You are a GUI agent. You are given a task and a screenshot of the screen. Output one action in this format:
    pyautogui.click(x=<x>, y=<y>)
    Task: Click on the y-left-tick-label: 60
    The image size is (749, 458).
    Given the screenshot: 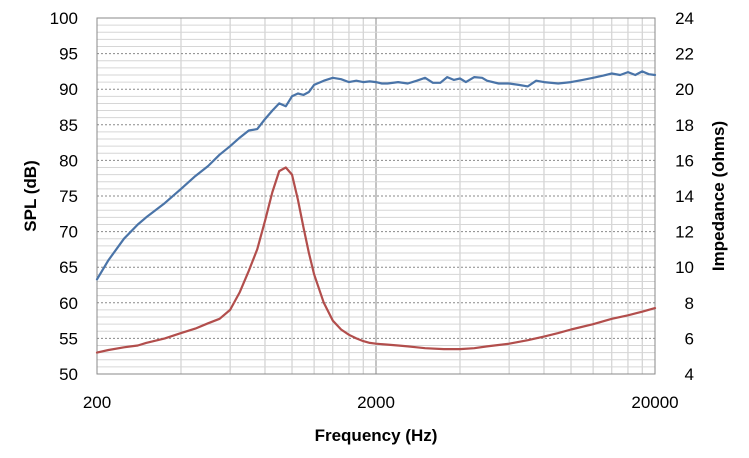 What is the action you would take?
    pyautogui.click(x=68, y=303)
    